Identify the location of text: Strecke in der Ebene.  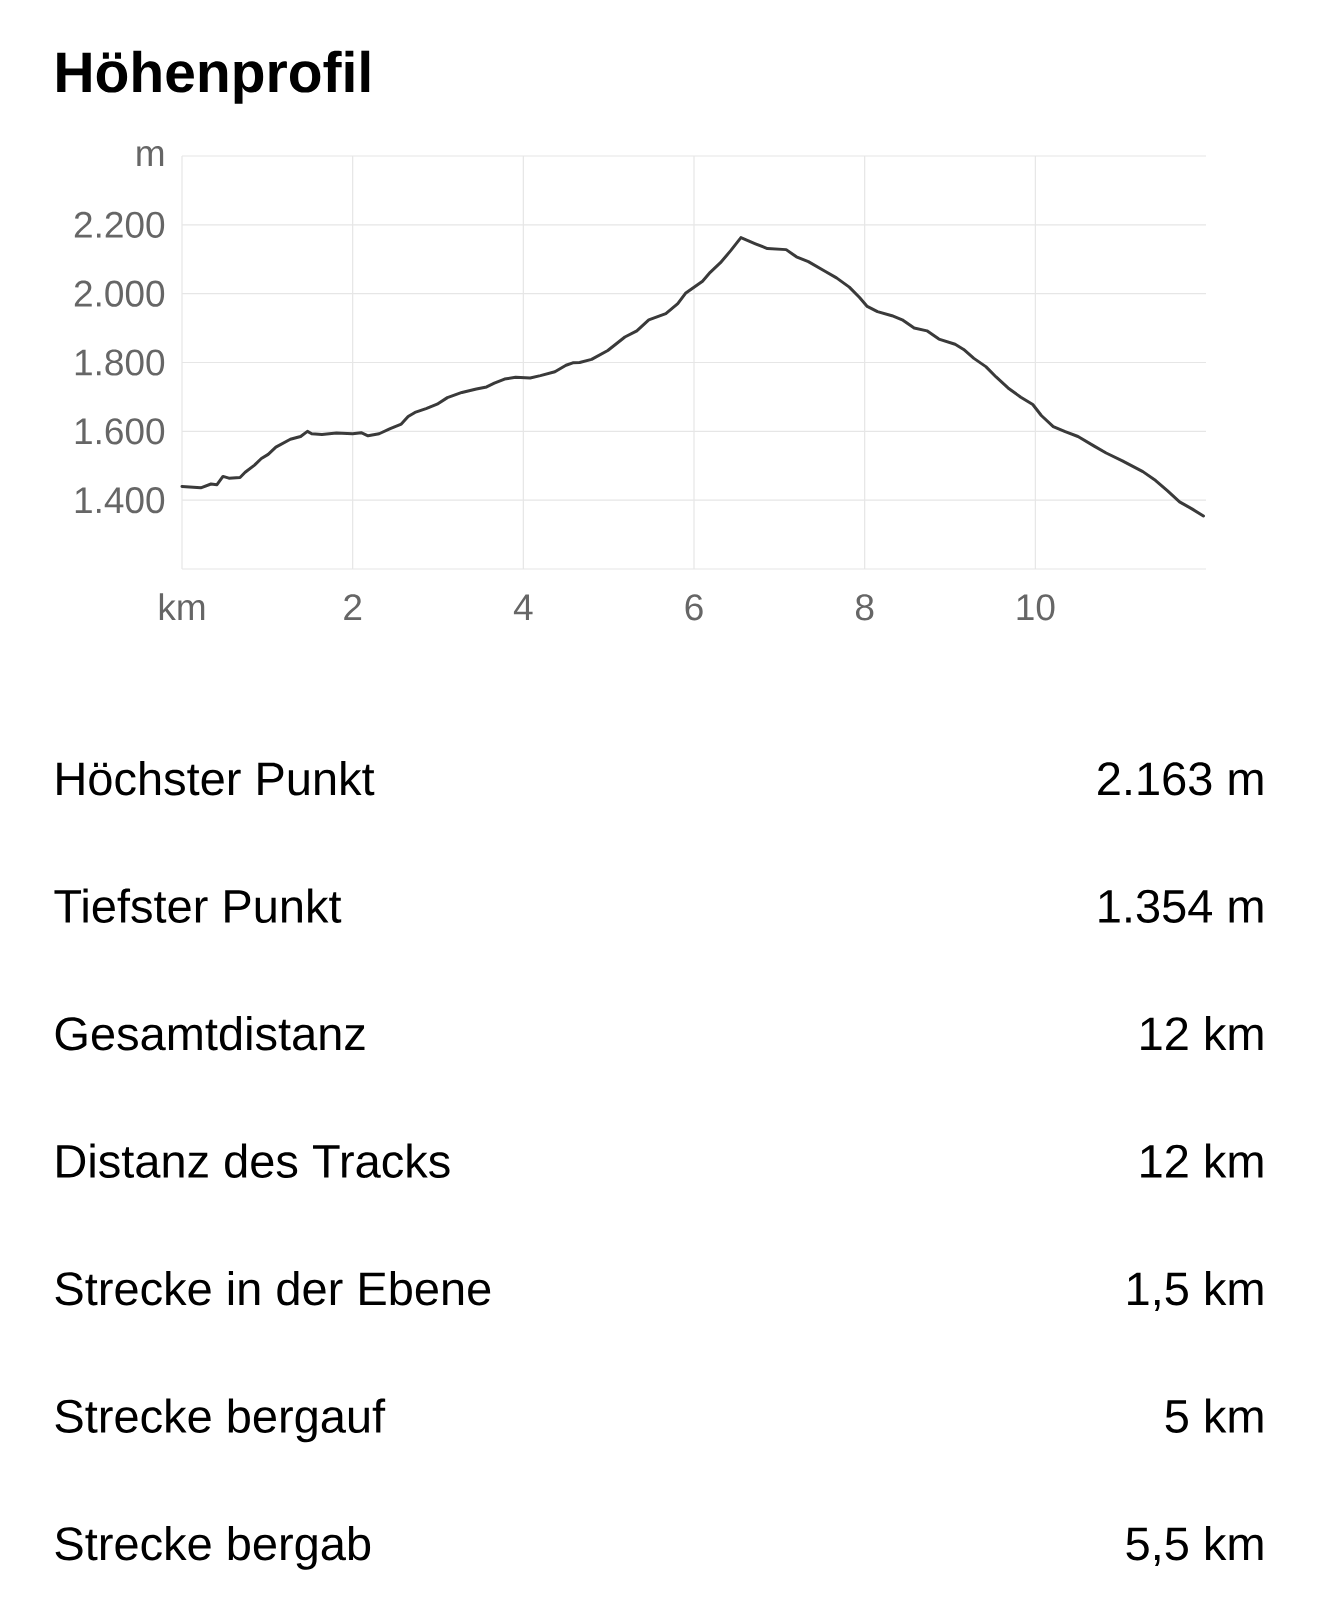
(273, 1288).